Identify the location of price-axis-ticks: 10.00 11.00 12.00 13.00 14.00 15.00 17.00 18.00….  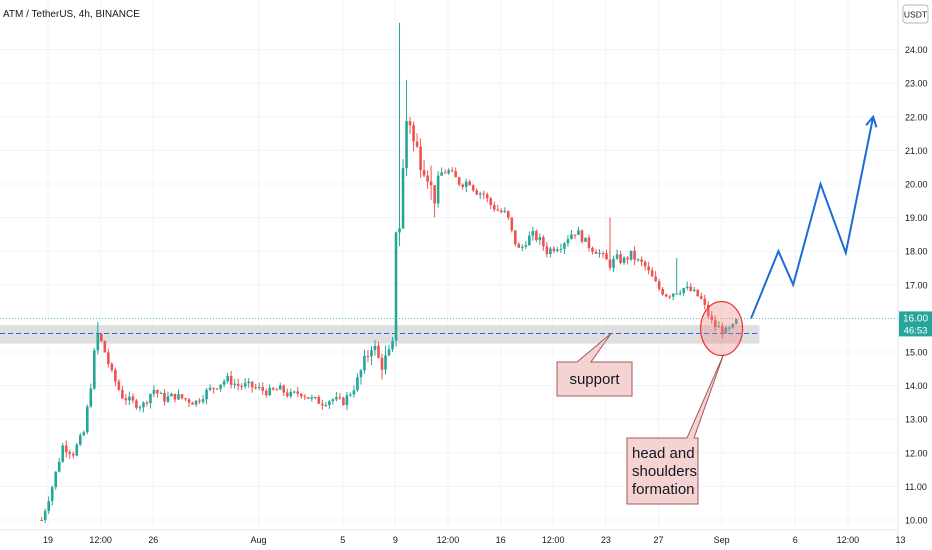
(916, 285).